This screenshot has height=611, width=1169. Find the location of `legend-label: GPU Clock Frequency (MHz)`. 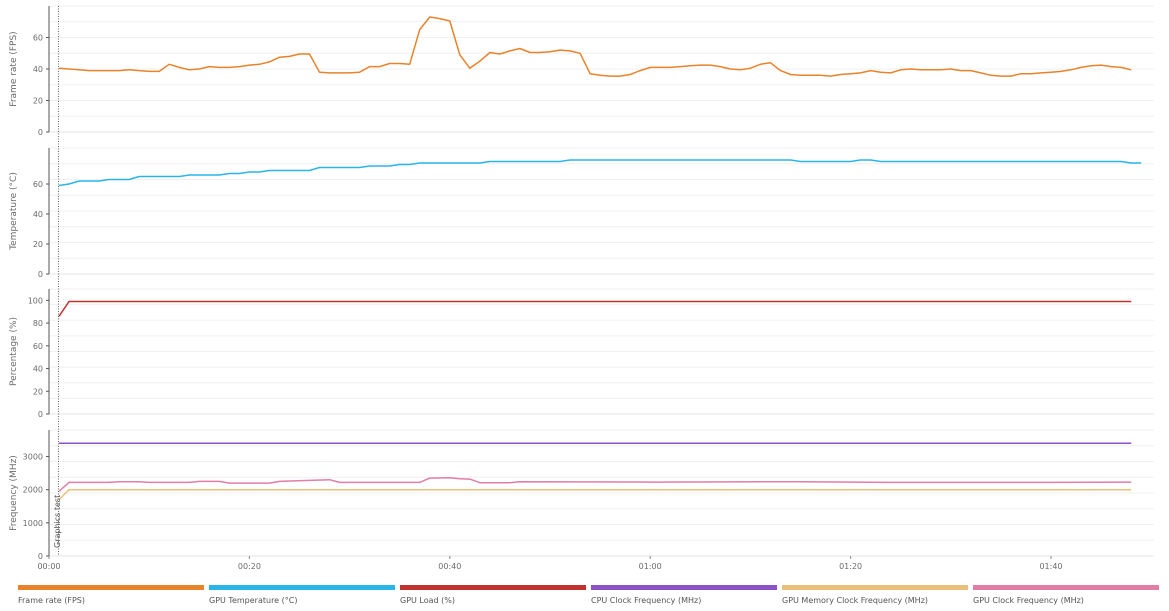

legend-label: GPU Clock Frequency (MHz) is located at coordinates (1028, 600).